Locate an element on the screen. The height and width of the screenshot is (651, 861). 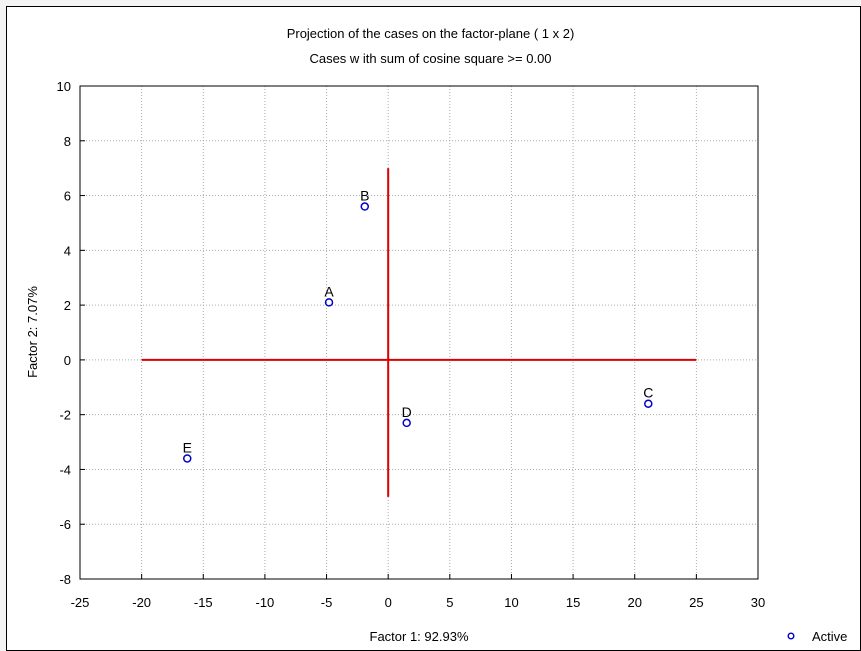
y-tick-label: 10 is located at coordinates (64, 86).